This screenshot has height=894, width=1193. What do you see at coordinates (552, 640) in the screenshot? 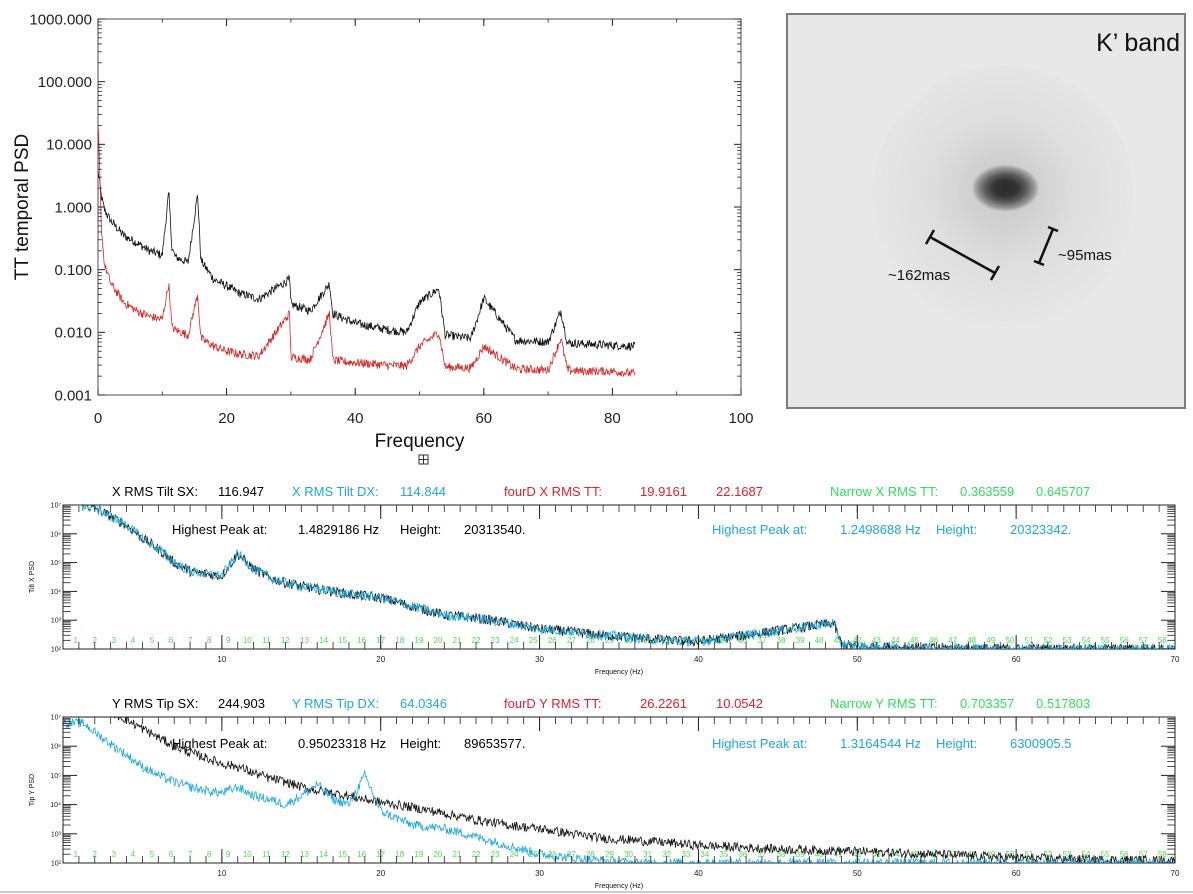
I see `harmonic-label: 26` at bounding box center [552, 640].